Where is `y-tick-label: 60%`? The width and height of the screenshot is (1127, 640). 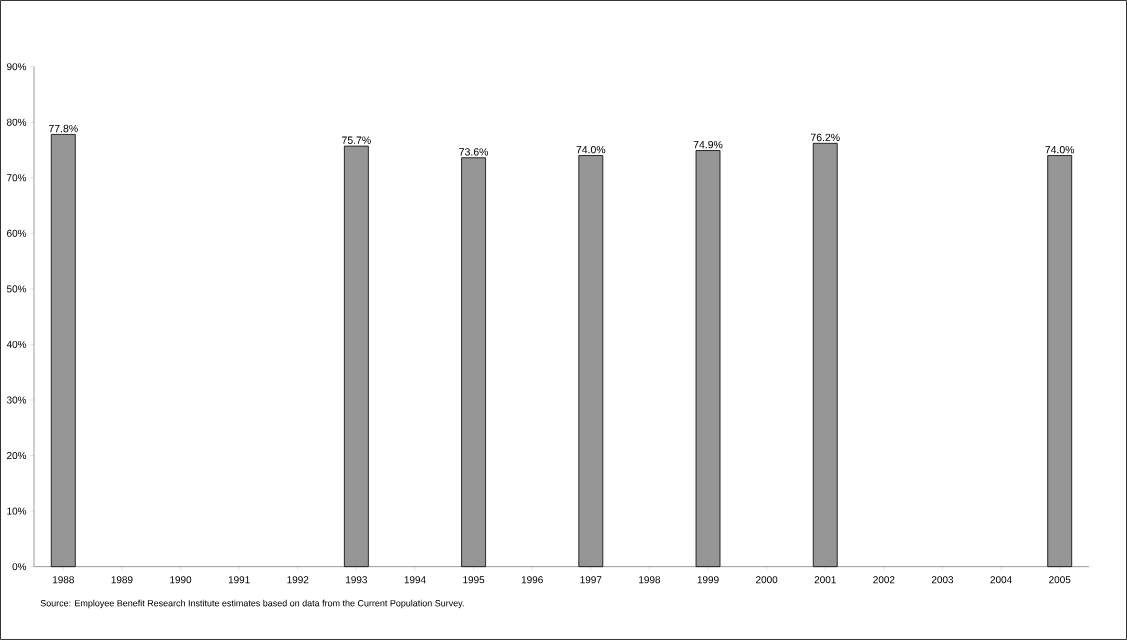 y-tick-label: 60% is located at coordinates (17, 233).